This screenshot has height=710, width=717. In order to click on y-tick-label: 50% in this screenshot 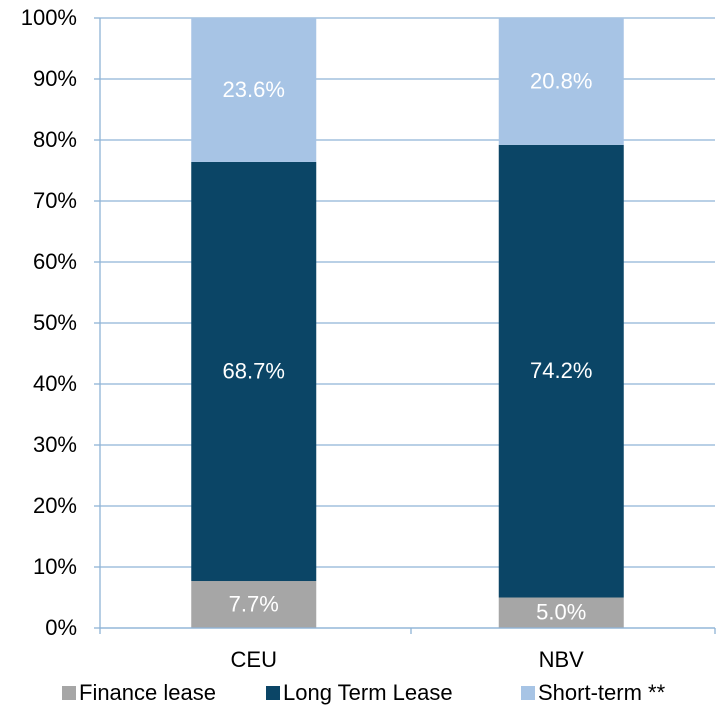, I will do `click(55, 322)`.